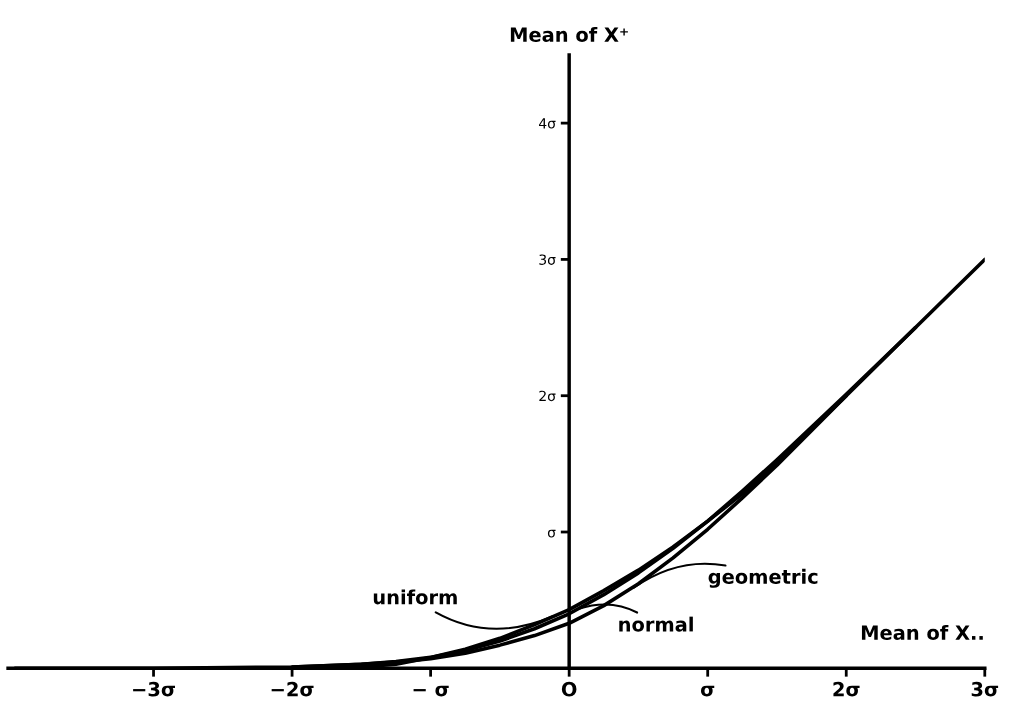 The width and height of the screenshot is (1009, 714). Describe the element at coordinates (154, 689) in the screenshot. I see `x-tick-label: −3σ` at that location.